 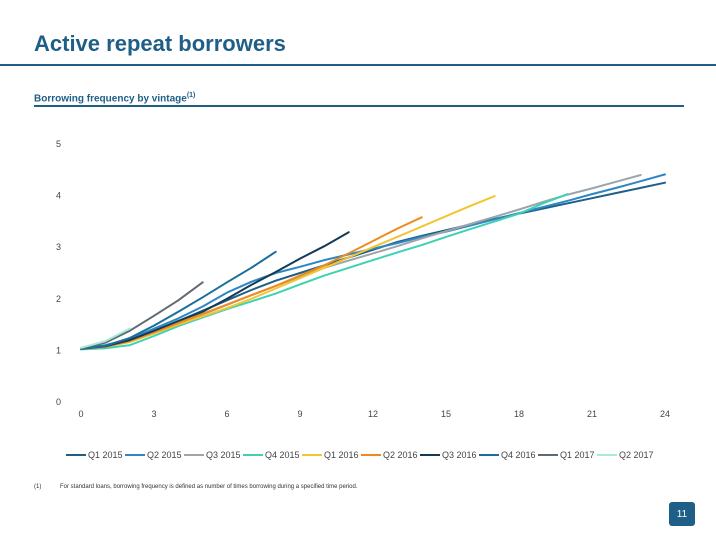 What do you see at coordinates (58, 402) in the screenshot?
I see `y-tick-label: 0` at bounding box center [58, 402].